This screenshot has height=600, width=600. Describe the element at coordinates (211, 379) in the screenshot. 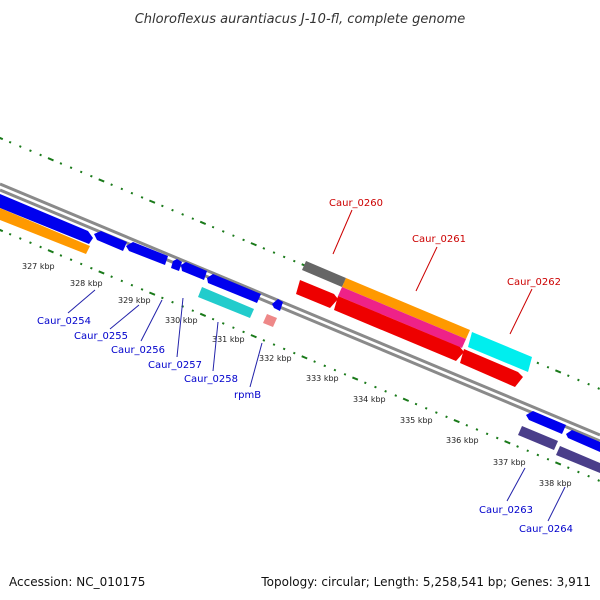

I see `gene-label-caur-0258: Caur_0258` at that location.